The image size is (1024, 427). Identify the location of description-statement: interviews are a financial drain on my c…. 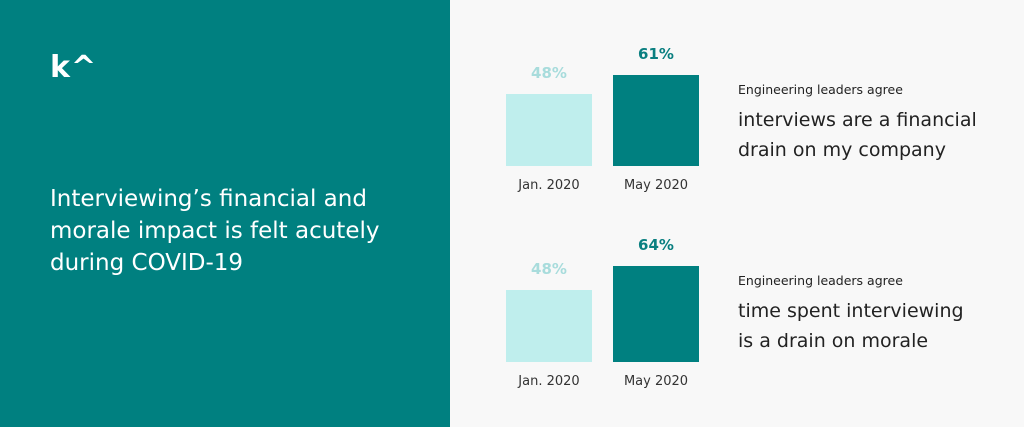
(857, 135).